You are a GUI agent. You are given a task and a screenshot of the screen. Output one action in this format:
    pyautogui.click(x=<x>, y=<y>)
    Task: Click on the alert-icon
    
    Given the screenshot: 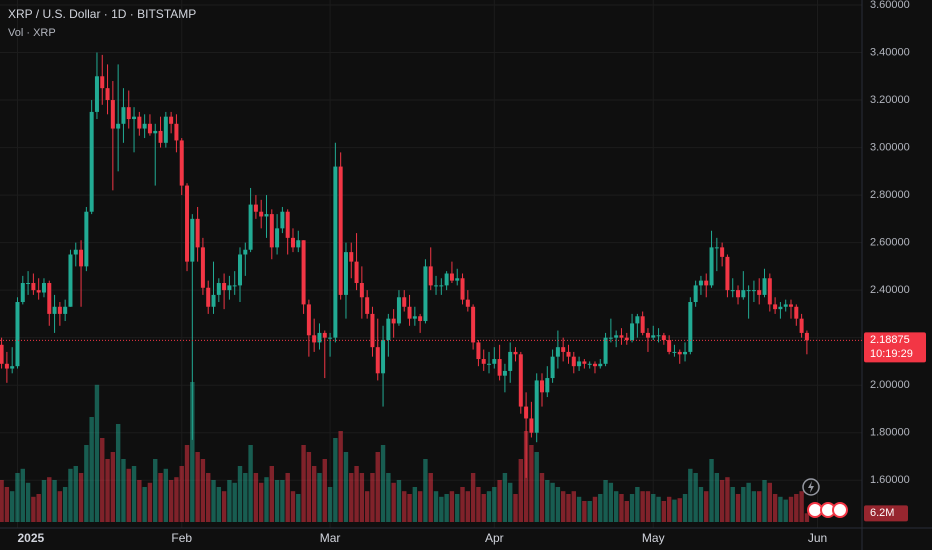 What is the action you would take?
    pyautogui.click(x=811, y=487)
    